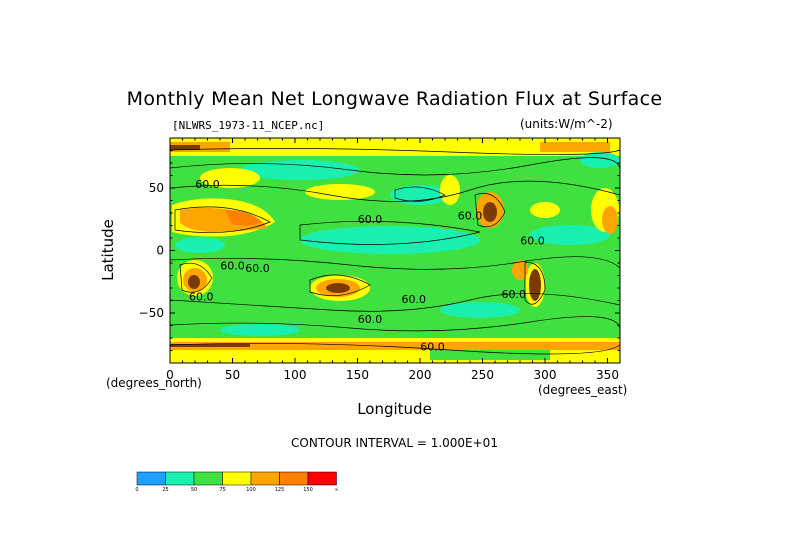 This screenshot has height=558, width=789. Describe the element at coordinates (545, 210) in the screenshot. I see `field-greenland-yellow` at that location.